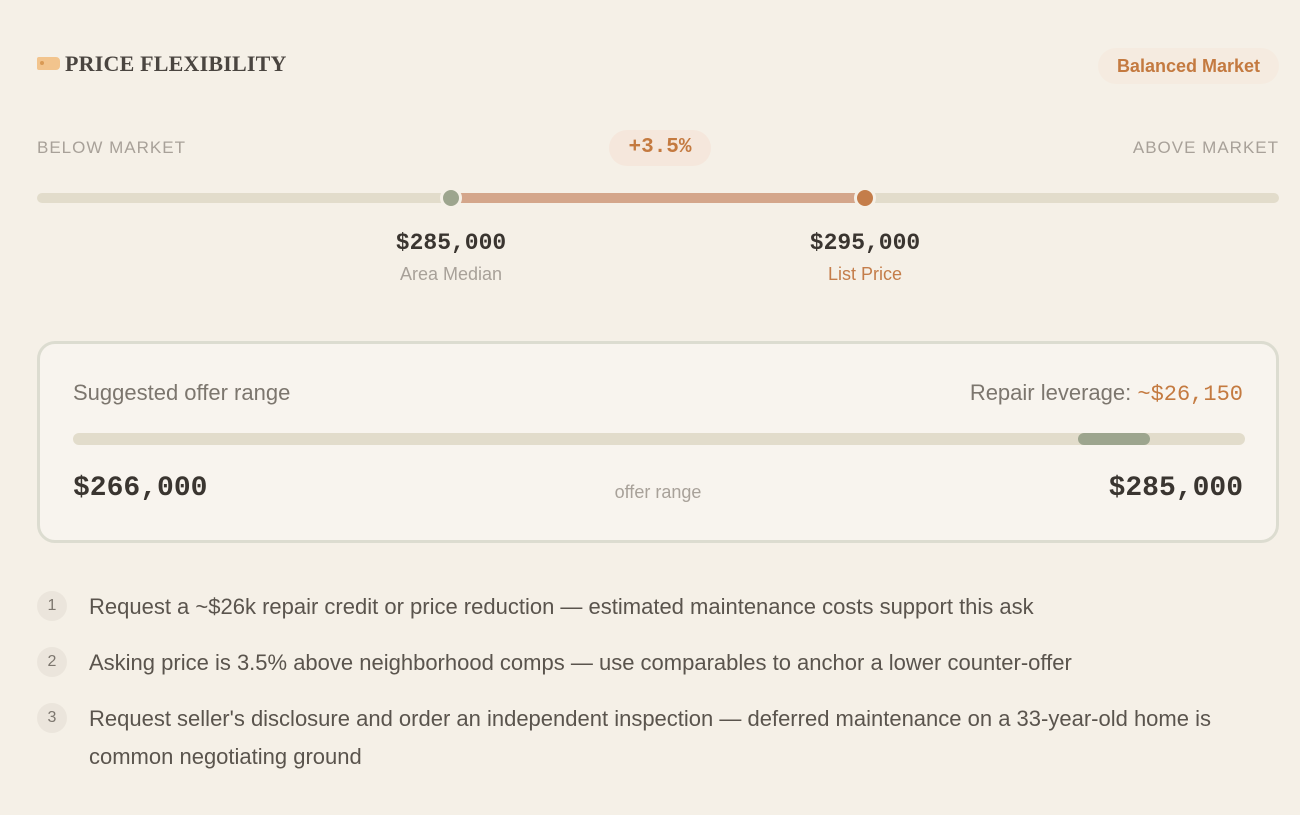  Describe the element at coordinates (1190, 394) in the screenshot. I see `repair-leverage-value: ~$26,150` at that location.